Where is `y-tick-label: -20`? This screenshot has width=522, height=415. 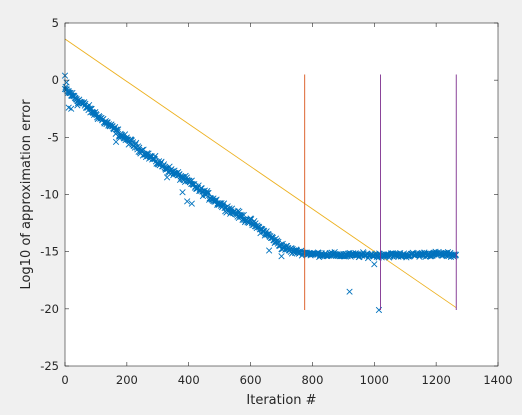
y-tick-label: -20 is located at coordinates (49, 309).